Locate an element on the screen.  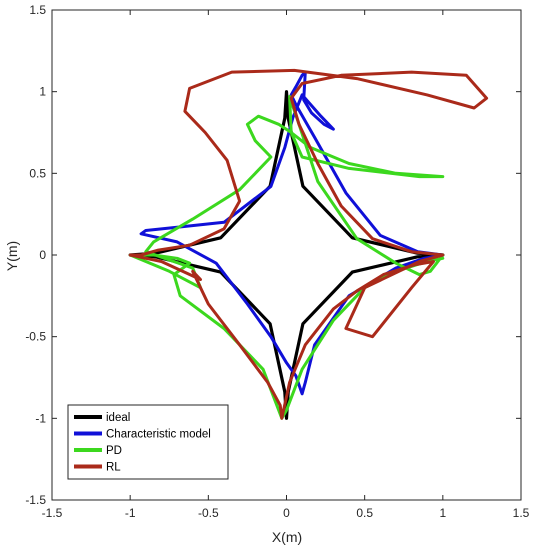
y-tick-label: -1 is located at coordinates (40, 418).